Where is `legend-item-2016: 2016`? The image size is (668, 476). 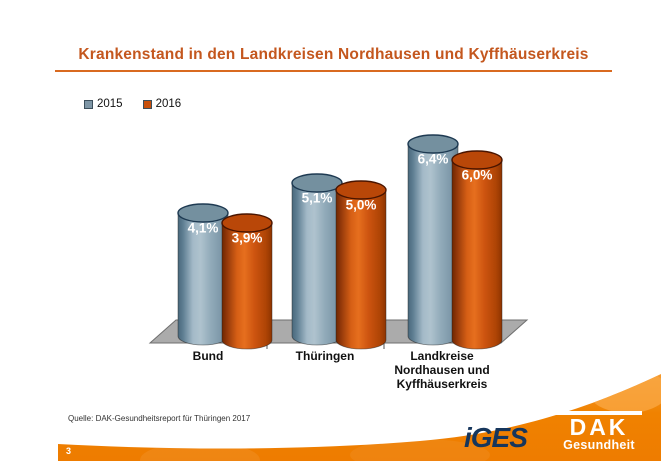 legend-item-2016: 2016 is located at coordinates (162, 104).